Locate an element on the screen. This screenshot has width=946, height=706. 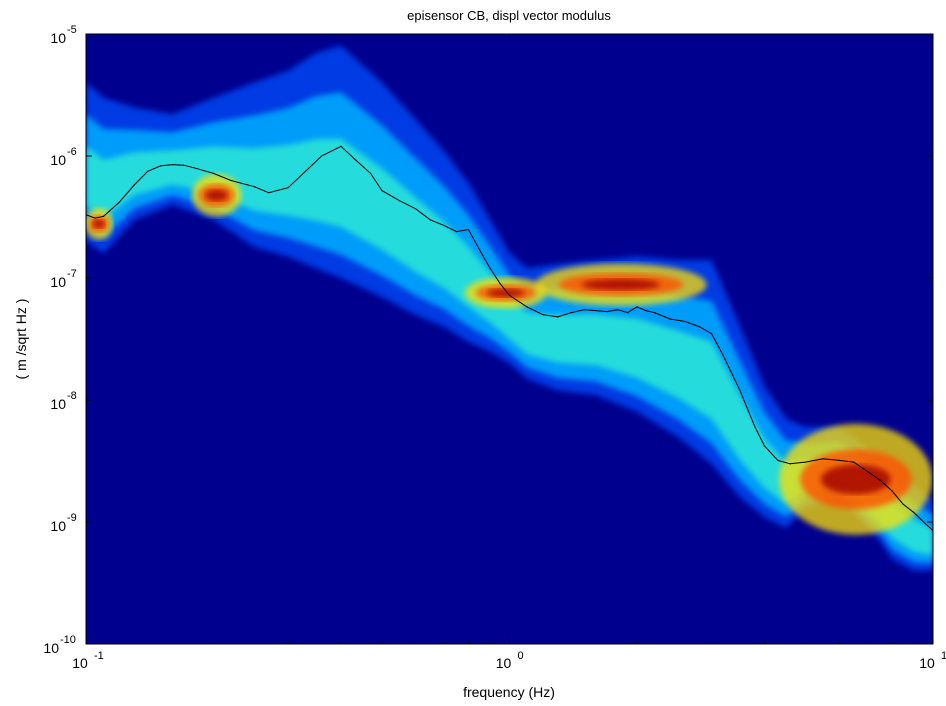
y-tick-exponent: -9 is located at coordinates (72, 518).